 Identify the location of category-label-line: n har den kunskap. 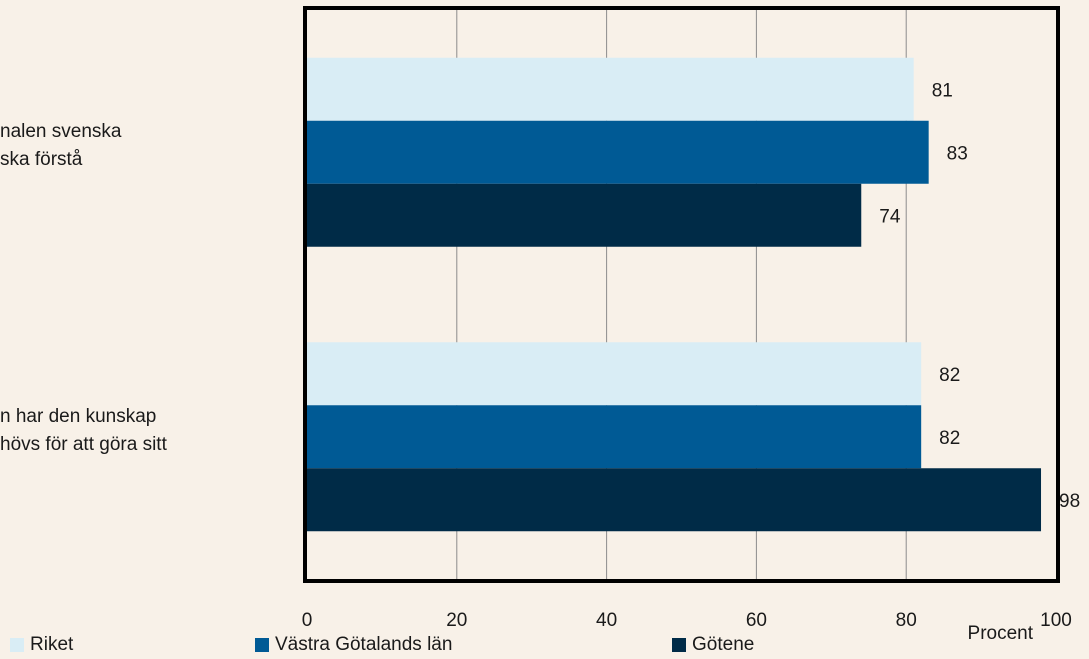
(78, 416).